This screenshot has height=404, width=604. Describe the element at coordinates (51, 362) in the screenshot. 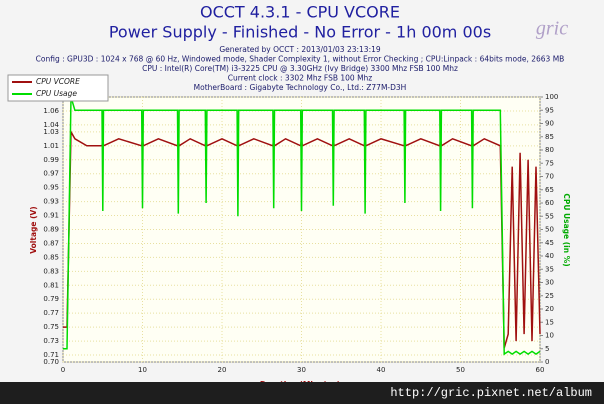

I see `y-tick-label: 0.70` at that location.